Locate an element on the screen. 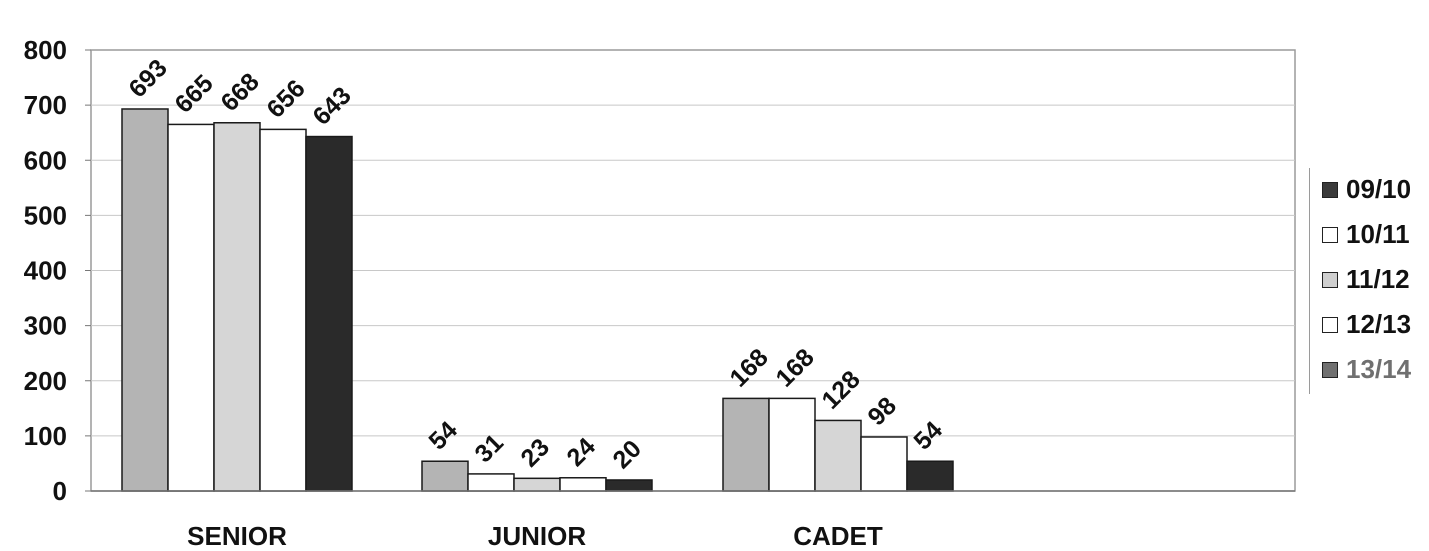  y-tick-label: 500 is located at coordinates (45, 215).